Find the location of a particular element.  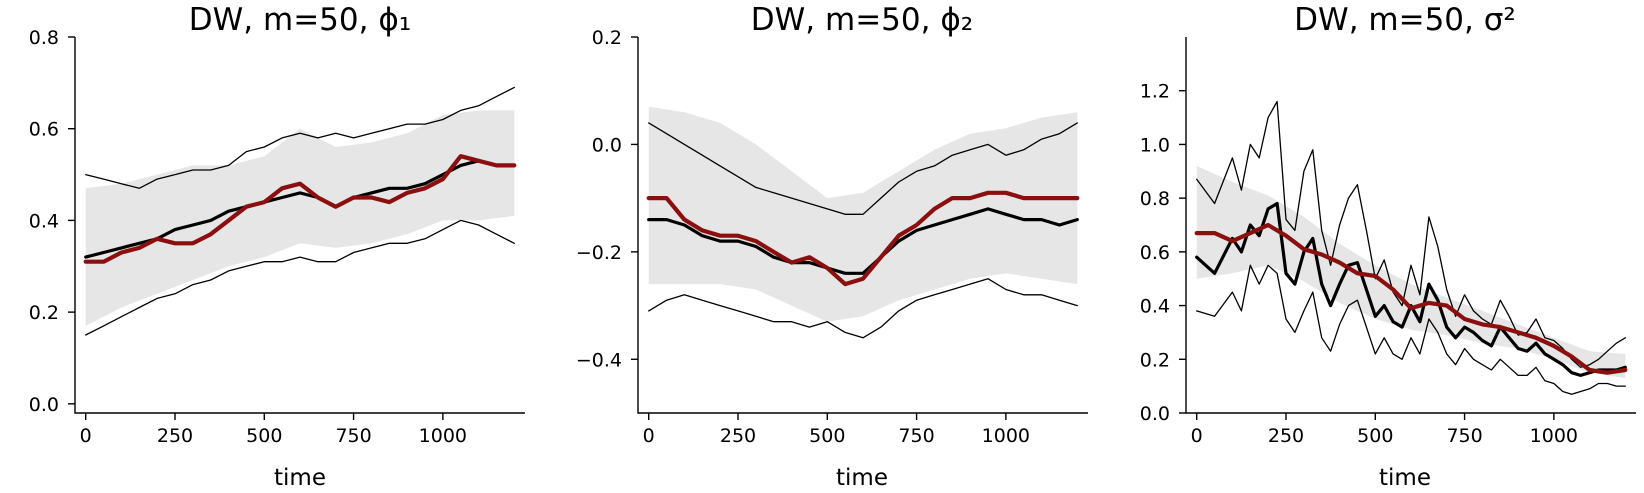

panel-1-ytick-label: 0.8 is located at coordinates (44, 38).